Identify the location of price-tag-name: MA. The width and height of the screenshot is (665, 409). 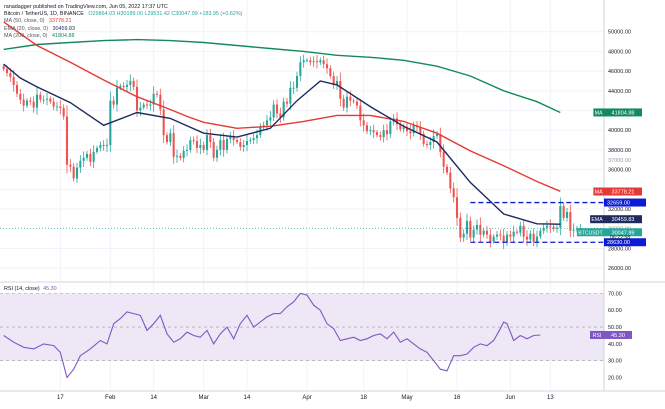
(599, 113).